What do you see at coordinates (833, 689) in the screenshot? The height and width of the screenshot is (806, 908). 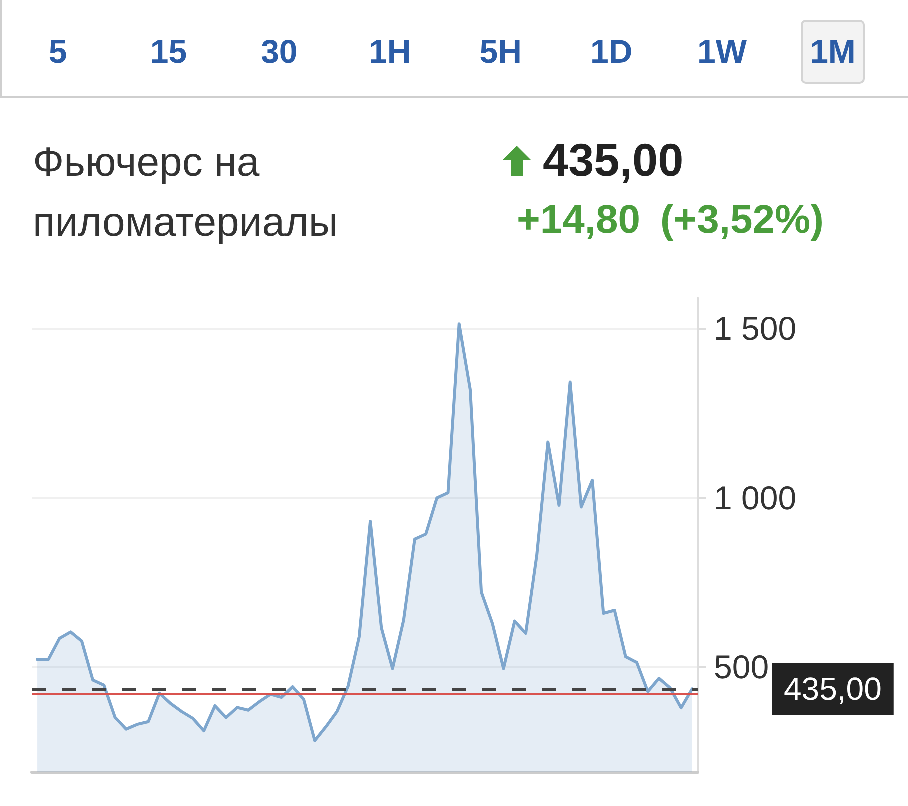 I see `ref-line-label: 435,00` at bounding box center [833, 689].